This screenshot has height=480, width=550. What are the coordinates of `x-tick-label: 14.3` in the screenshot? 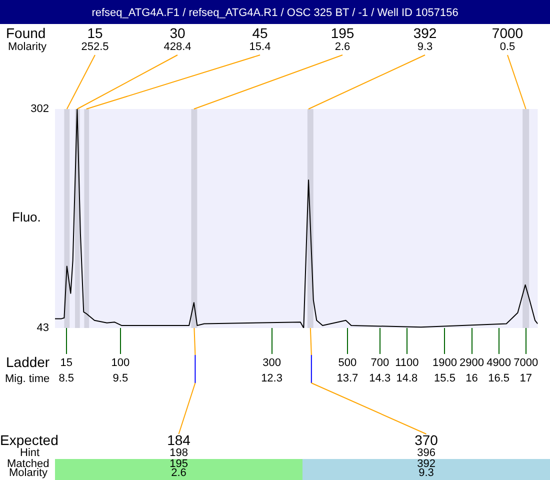 It's located at (380, 378).